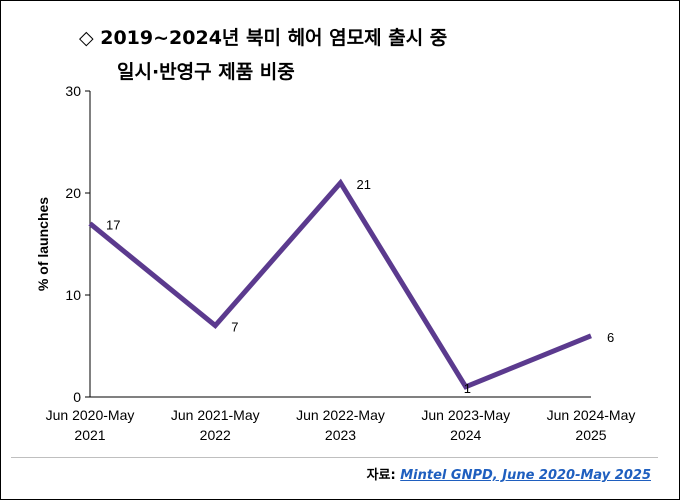 Image resolution: width=680 pixels, height=500 pixels. I want to click on source-label: 자료:, so click(383, 475).